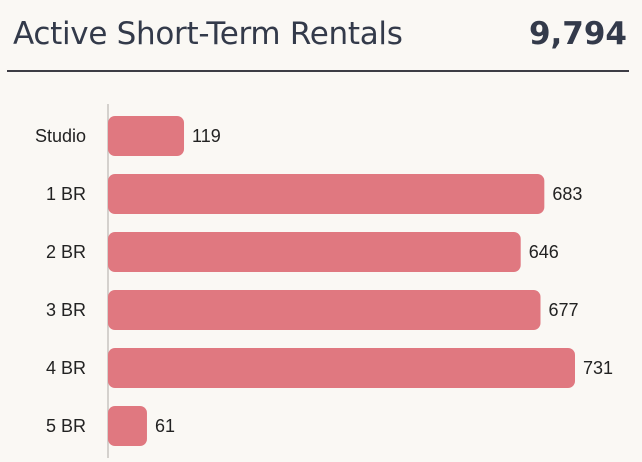  What do you see at coordinates (66, 368) in the screenshot?
I see `category-label: 4 BR` at bounding box center [66, 368].